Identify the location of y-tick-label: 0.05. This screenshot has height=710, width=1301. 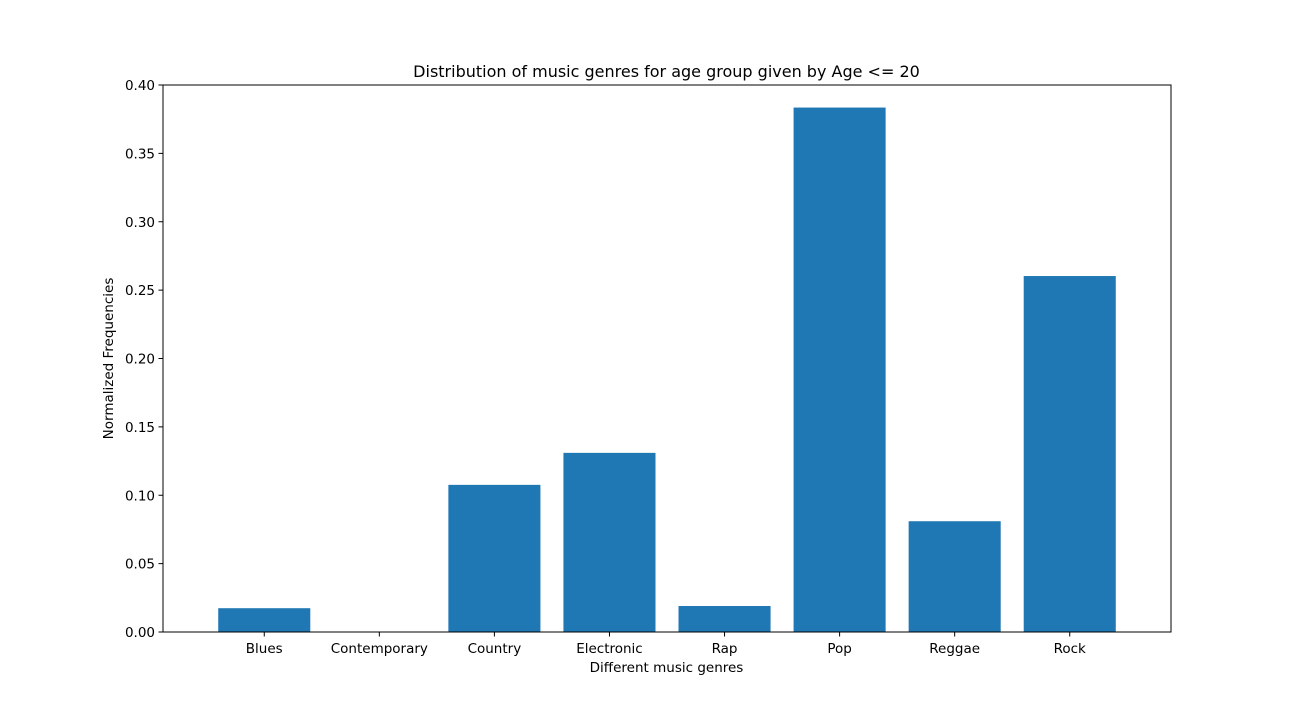
(140, 565).